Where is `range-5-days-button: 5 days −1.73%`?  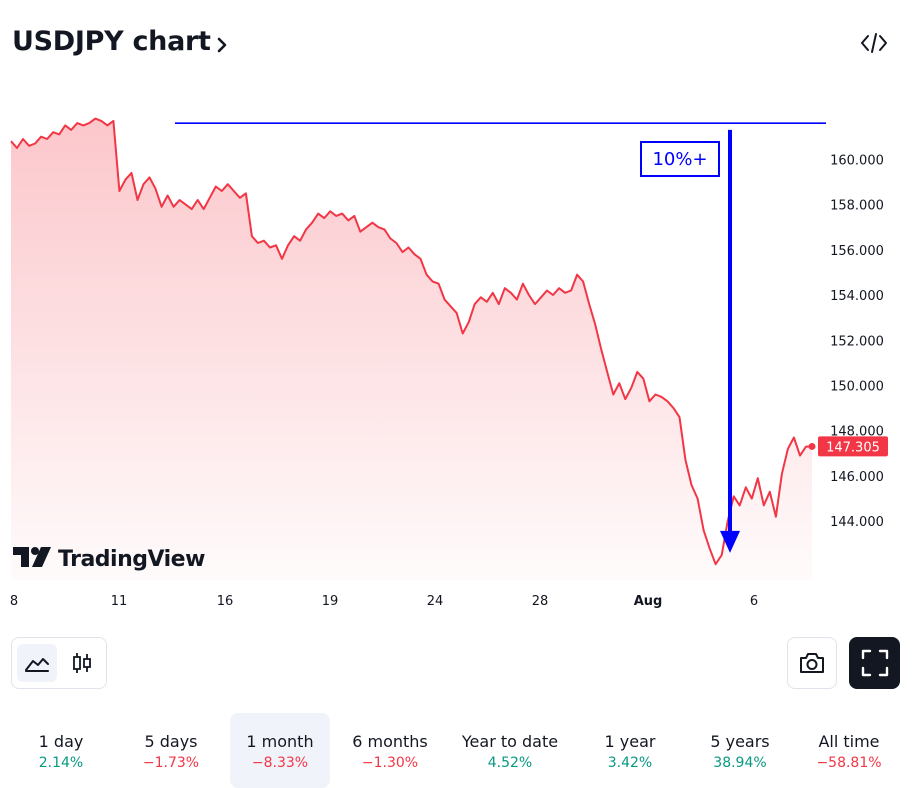
range-5-days-button: 5 days −1.73% is located at coordinates (171, 750).